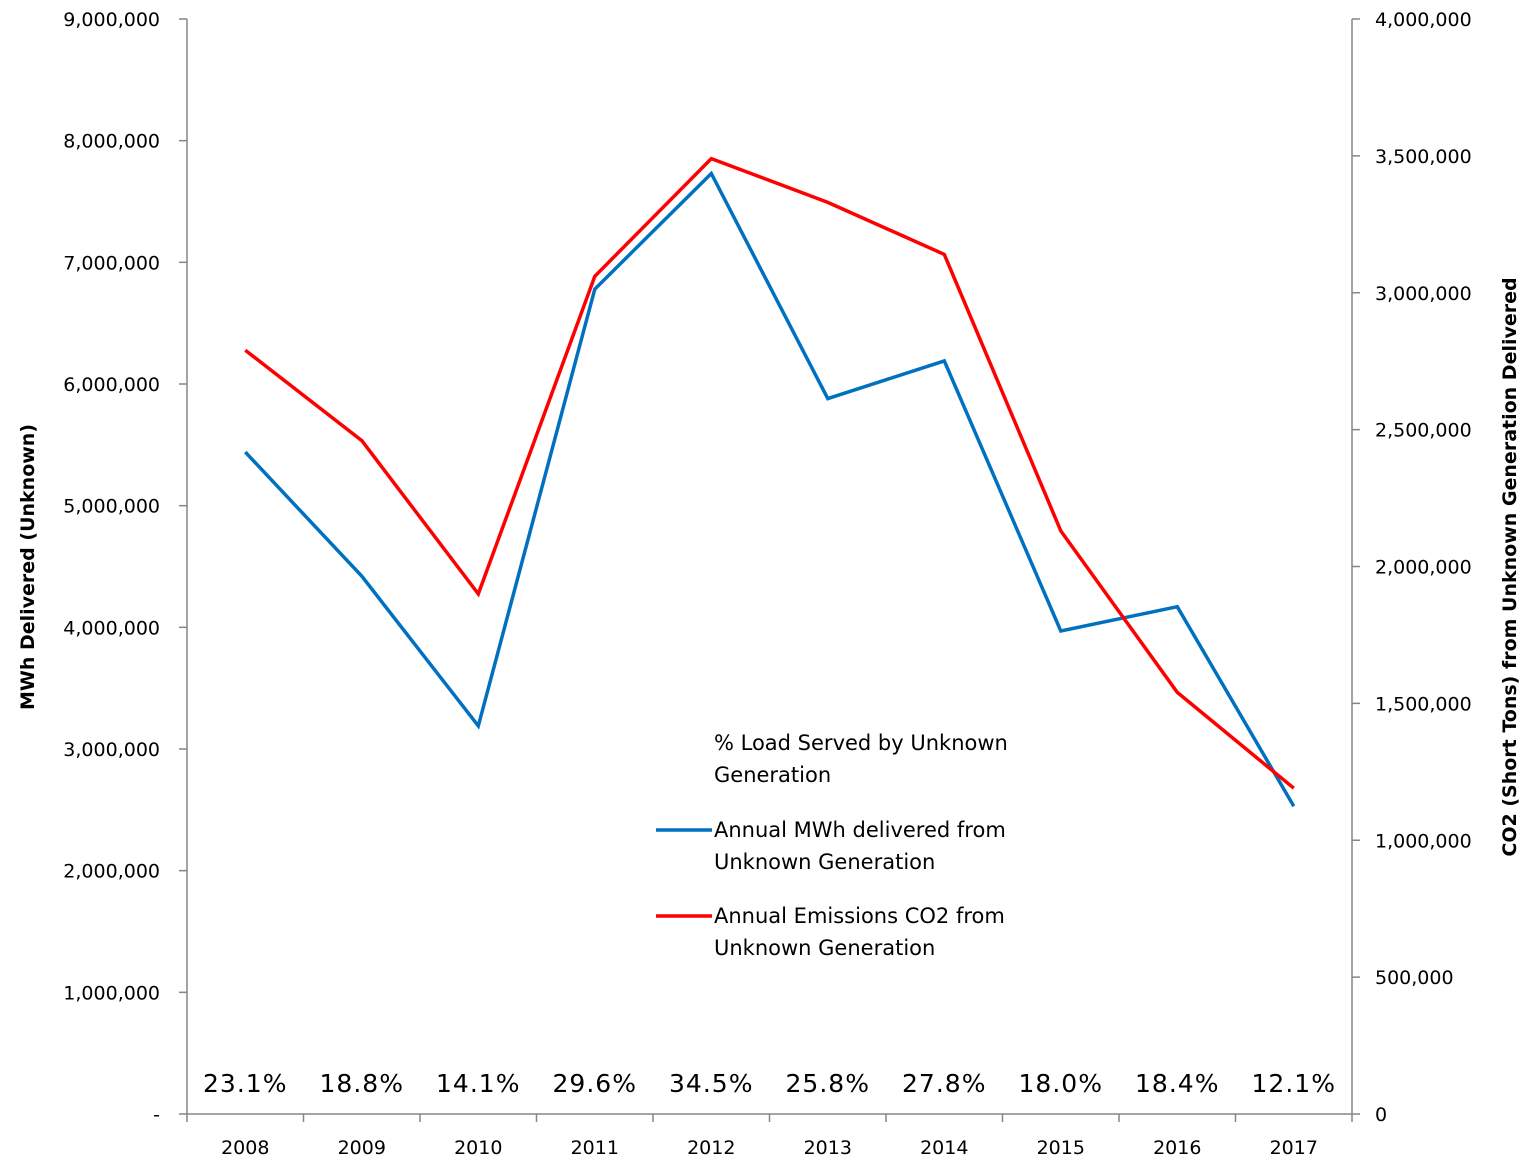  I want to click on left-tick-label: 9,000,000, so click(111, 20).